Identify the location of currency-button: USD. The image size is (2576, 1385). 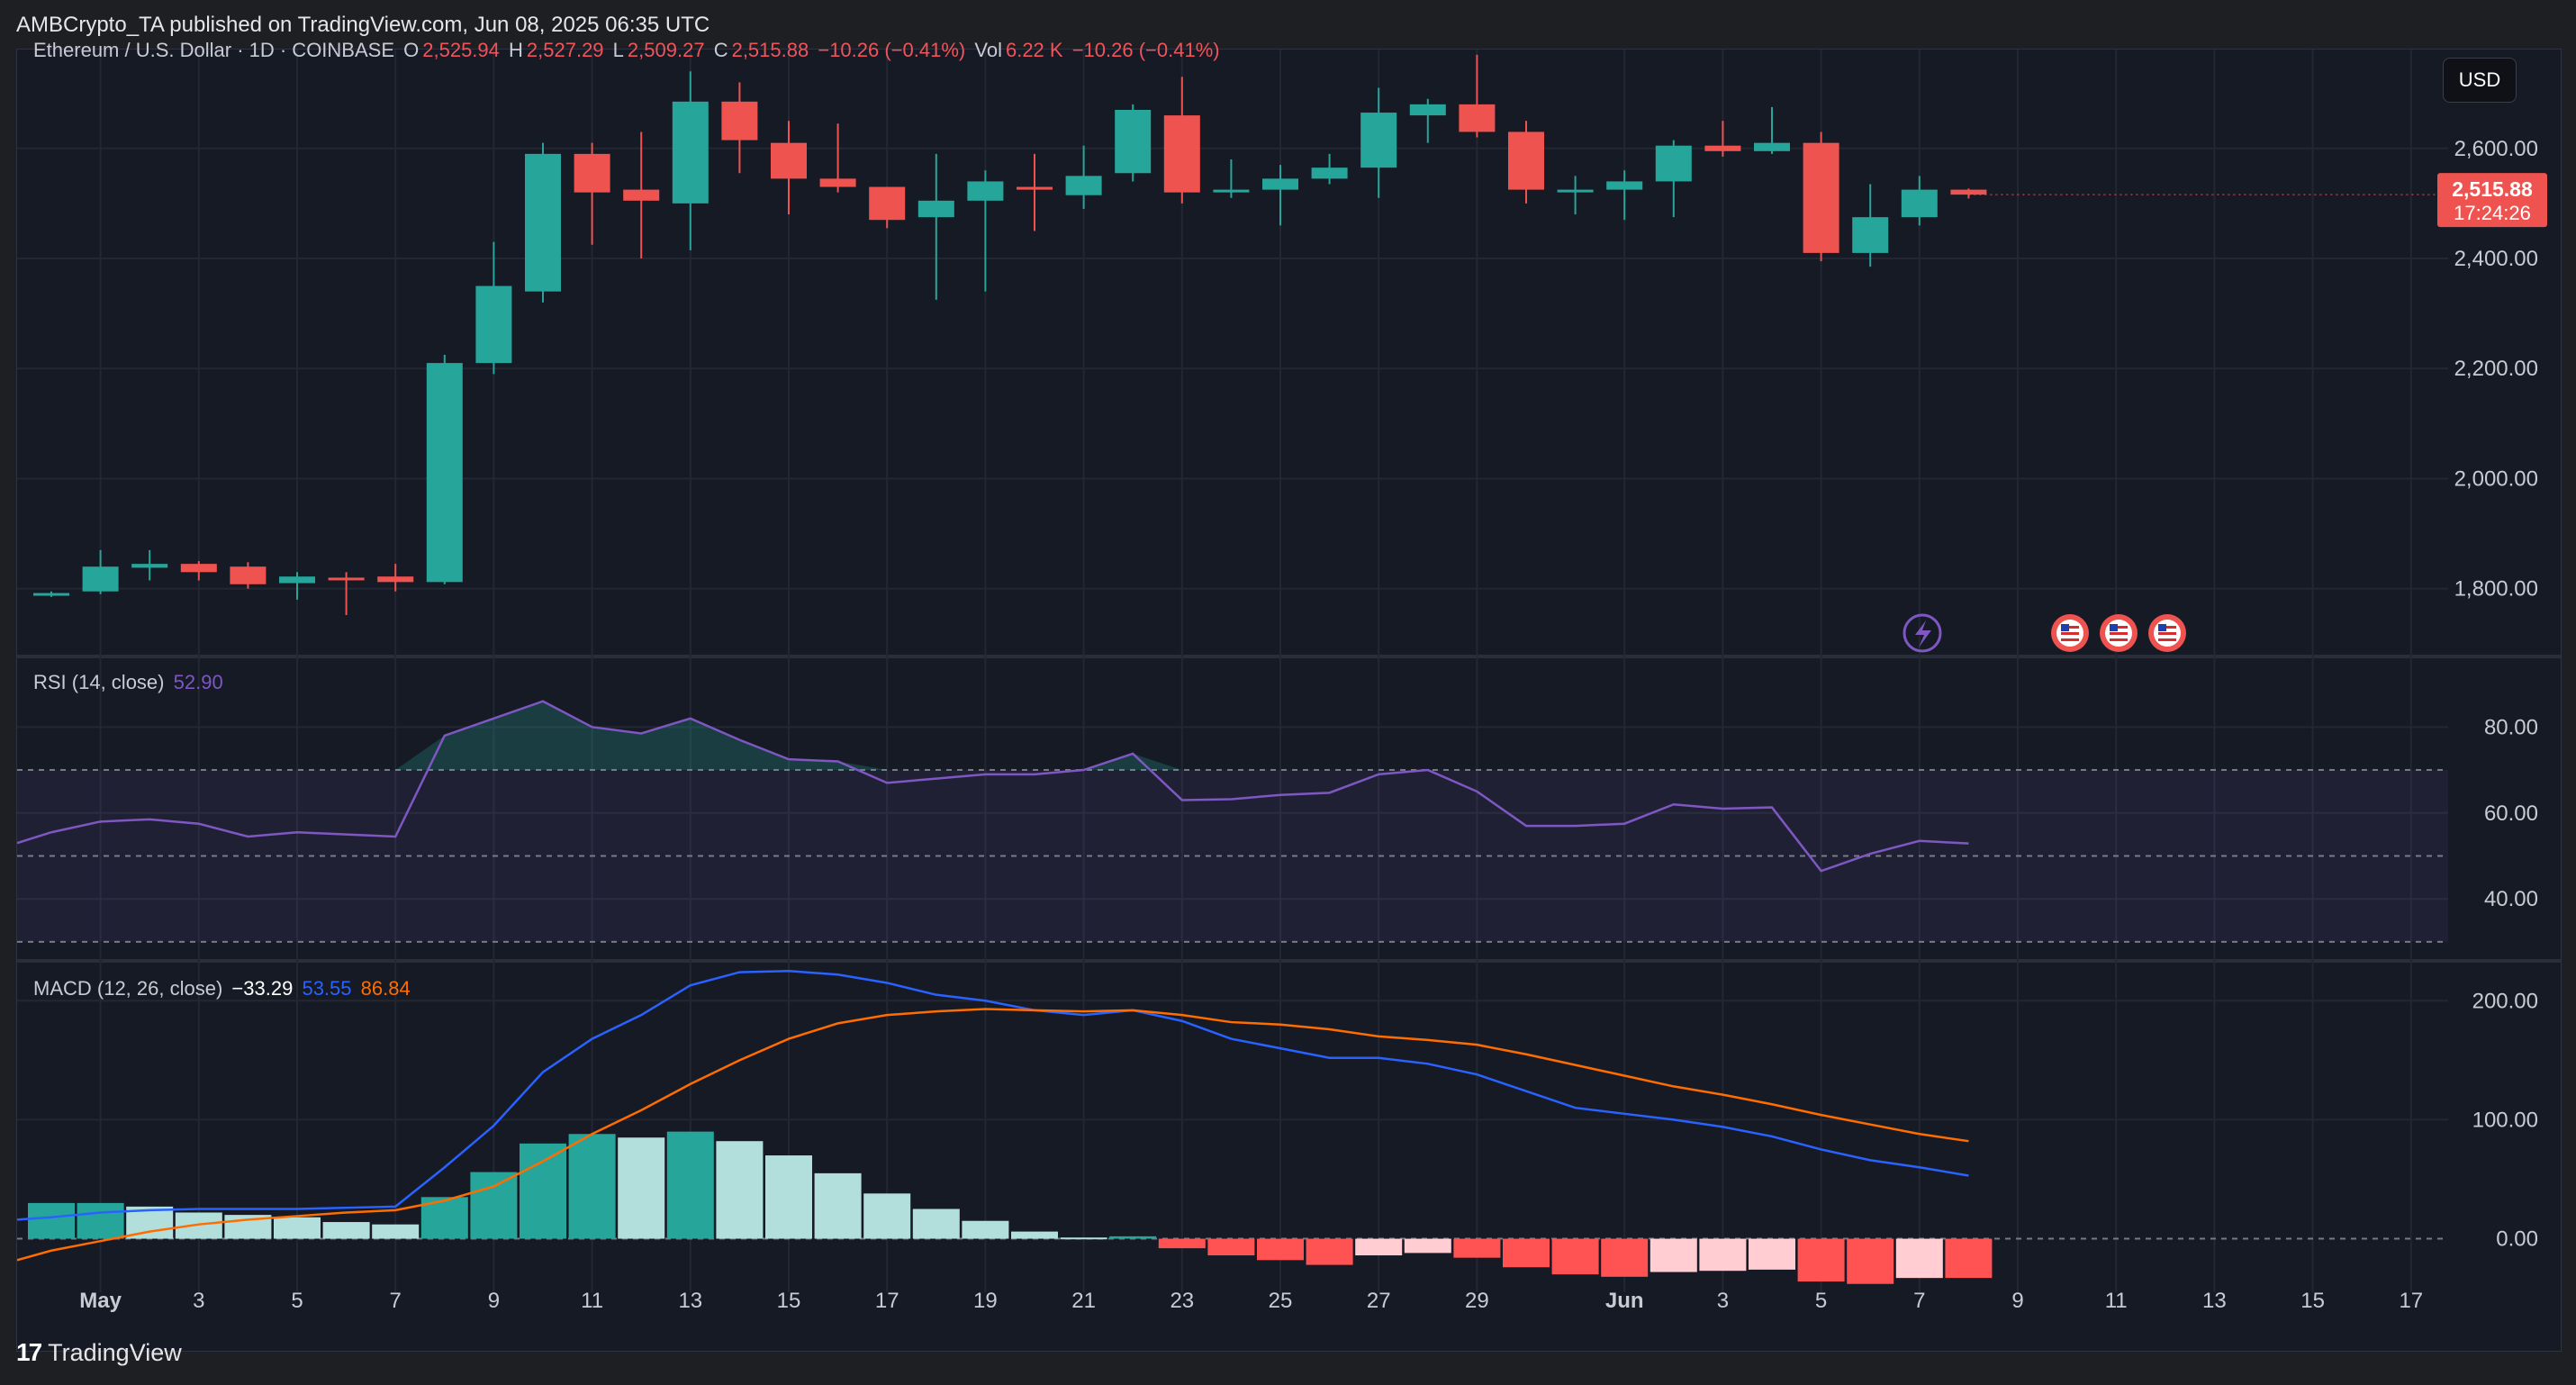
(2480, 80).